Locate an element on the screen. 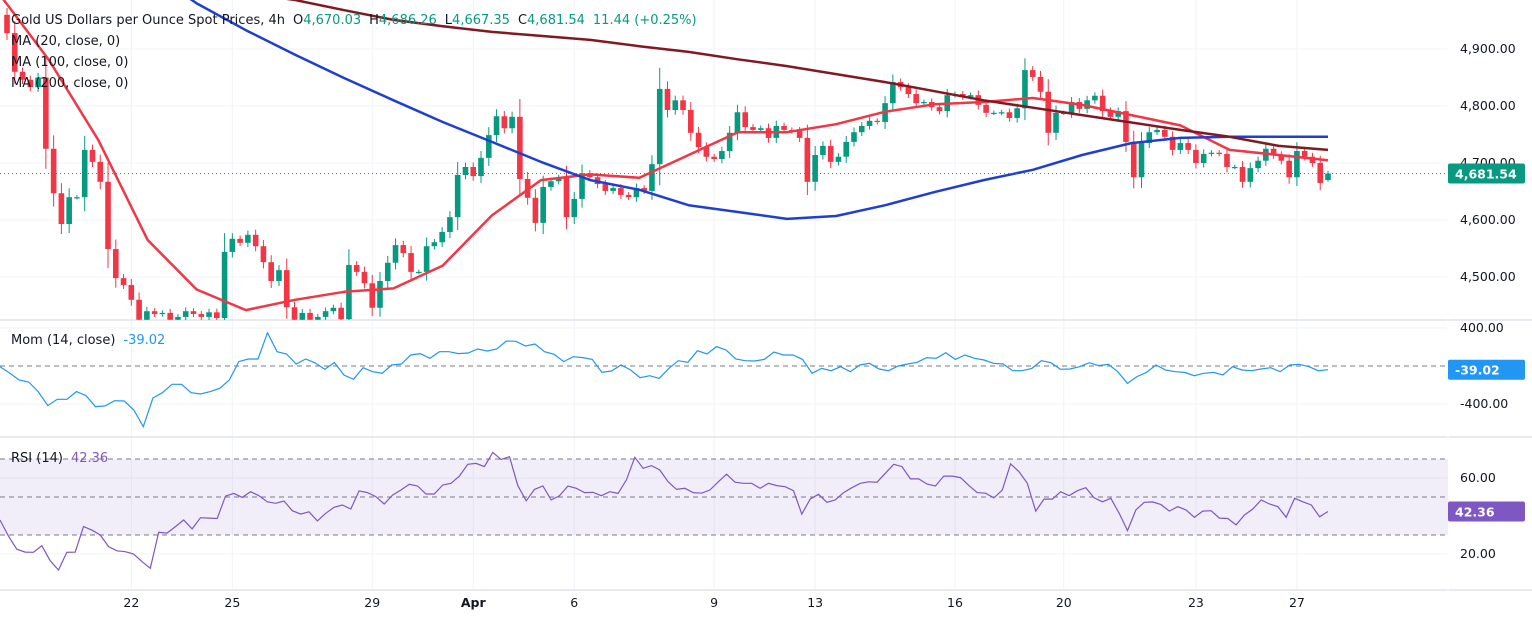 The height and width of the screenshot is (619, 1532). time-axis: 22 25 29 Apr 6 9 13 16 20 23 27 is located at coordinates (713, 602).